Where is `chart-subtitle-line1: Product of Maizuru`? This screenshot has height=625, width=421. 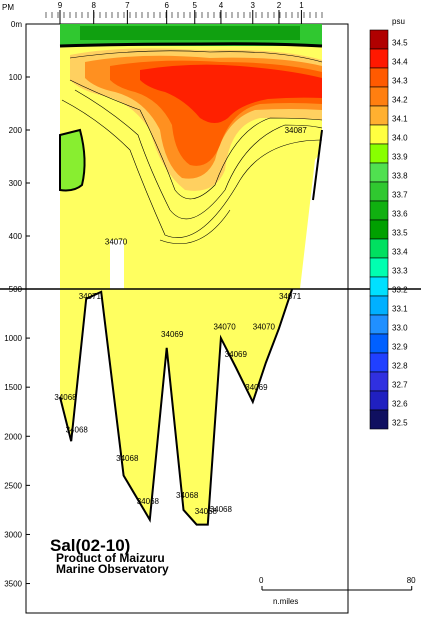 chart-subtitle-line1: Product of Maizuru is located at coordinates (110, 558).